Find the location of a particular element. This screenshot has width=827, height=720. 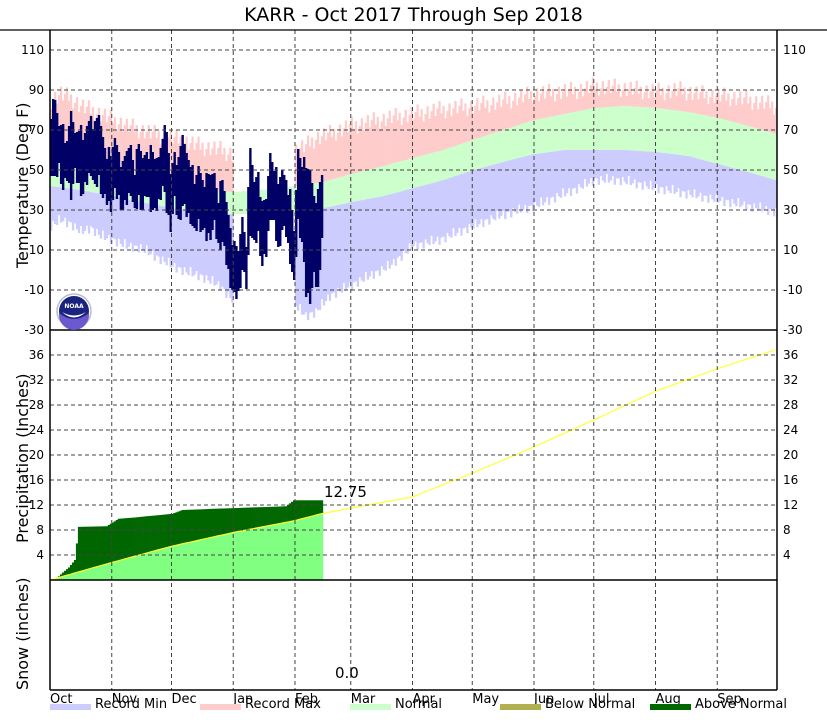

precipitation-axis-label: Precipitation (Inches) is located at coordinates (22, 458).